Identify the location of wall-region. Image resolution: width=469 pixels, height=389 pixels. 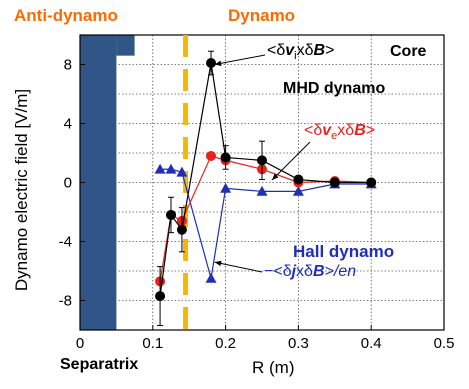
(98, 182).